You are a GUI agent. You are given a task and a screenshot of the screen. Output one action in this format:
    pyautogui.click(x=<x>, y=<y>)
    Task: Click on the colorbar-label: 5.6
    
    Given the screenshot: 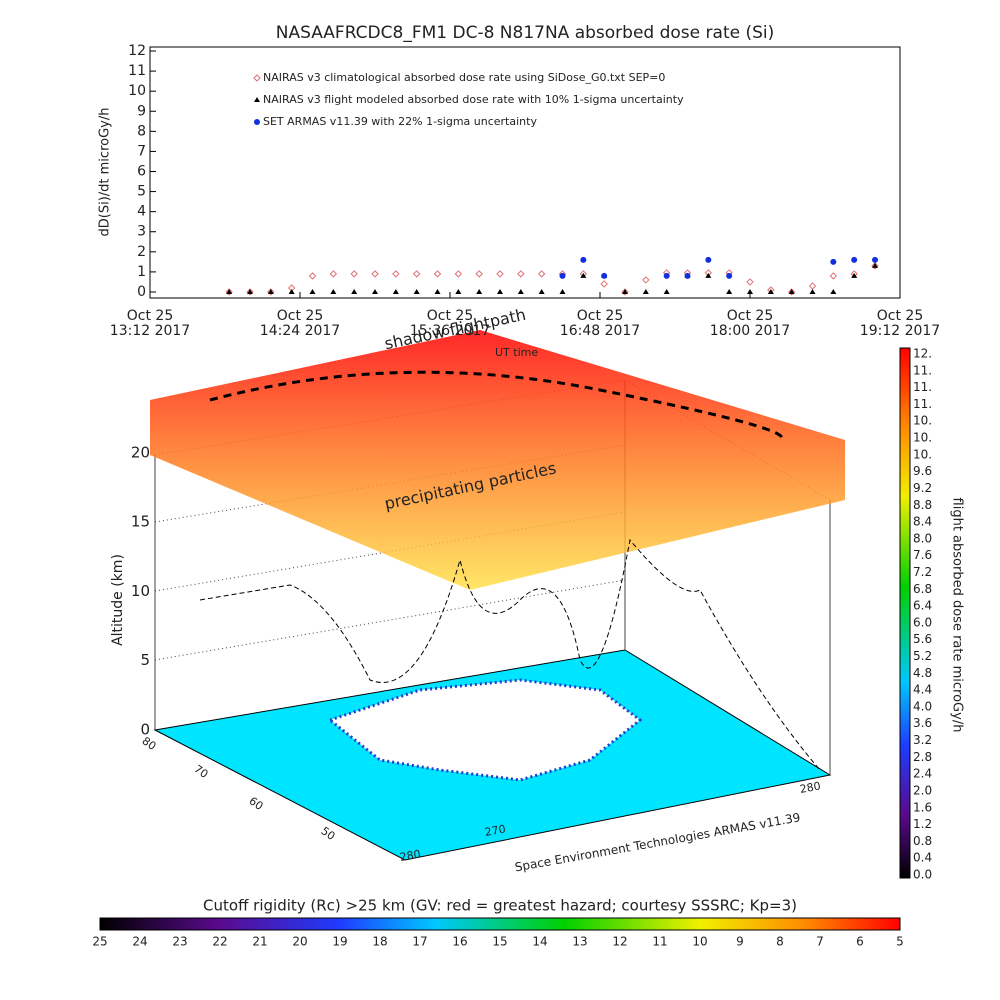 What is the action you would take?
    pyautogui.click(x=922, y=639)
    